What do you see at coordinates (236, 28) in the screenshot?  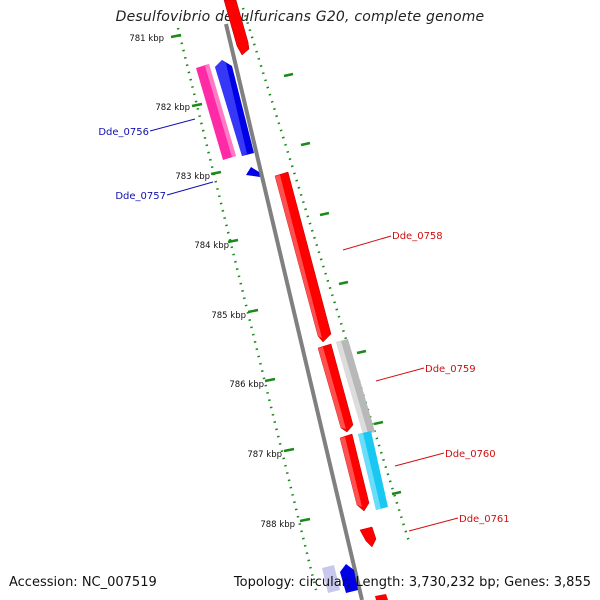 I see `gene-feature-upstream` at bounding box center [236, 28].